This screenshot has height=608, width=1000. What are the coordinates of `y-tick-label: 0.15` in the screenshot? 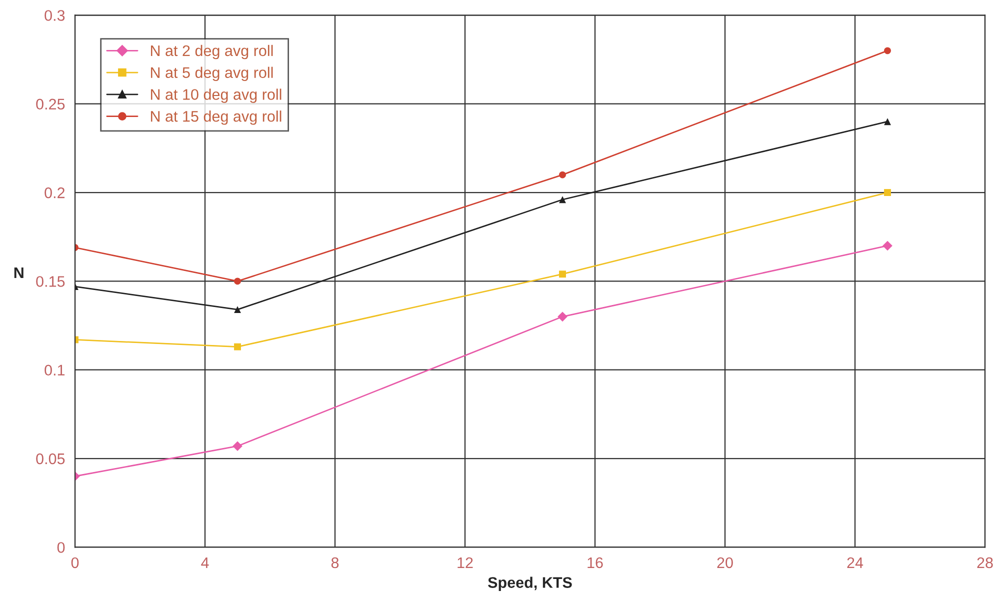 It's located at (50, 281).